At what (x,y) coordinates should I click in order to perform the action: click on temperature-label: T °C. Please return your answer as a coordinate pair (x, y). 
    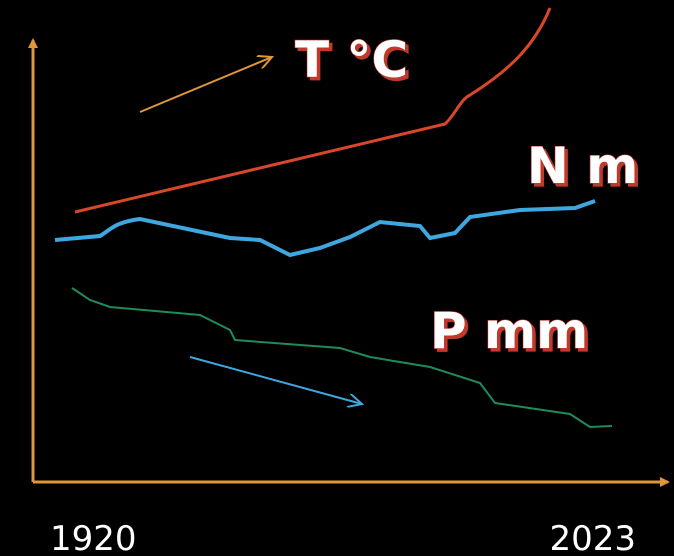
    Looking at the image, I should click on (351, 60).